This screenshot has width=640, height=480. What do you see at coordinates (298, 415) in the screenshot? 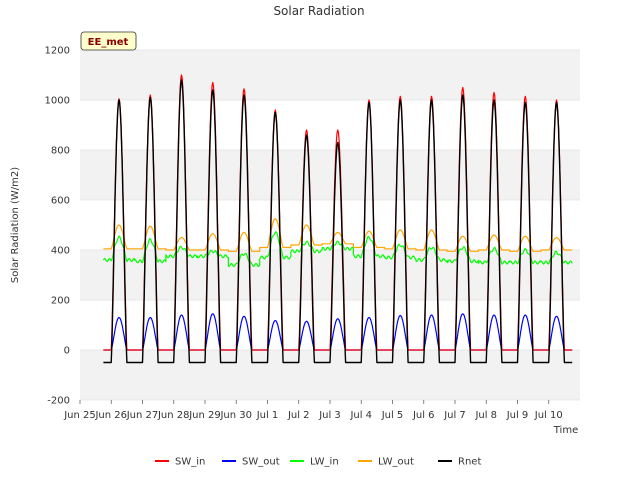
I see `x-tick-label: Jul 2` at bounding box center [298, 415].